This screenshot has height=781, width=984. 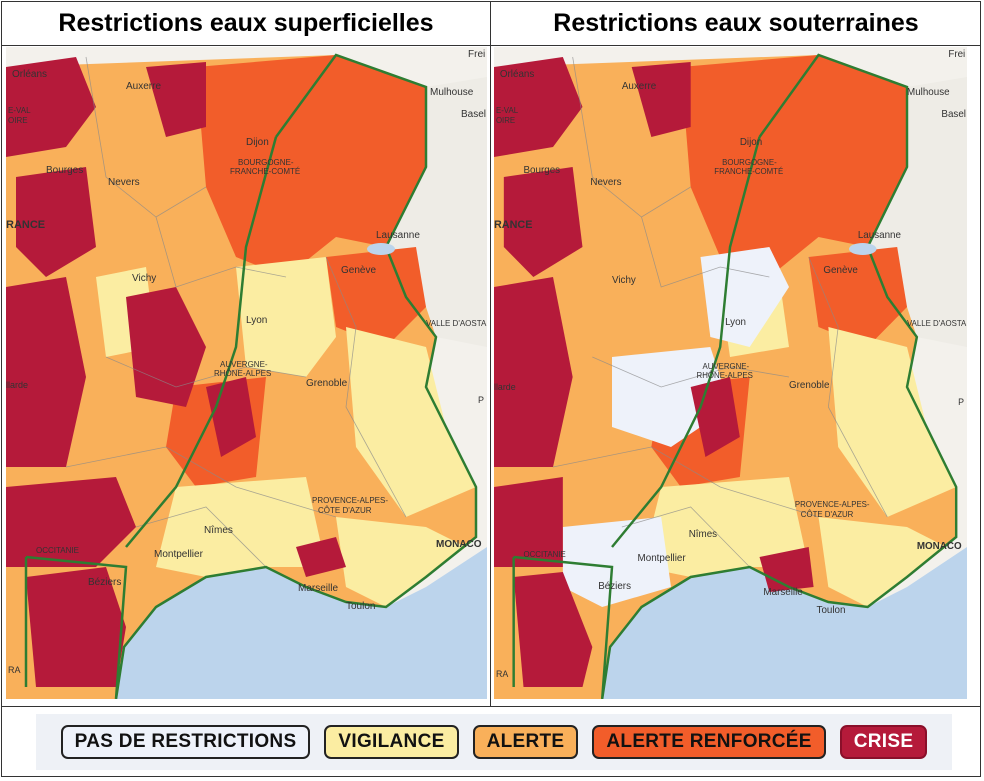 What do you see at coordinates (318, 588) in the screenshot?
I see `label-marseille: Marseille` at bounding box center [318, 588].